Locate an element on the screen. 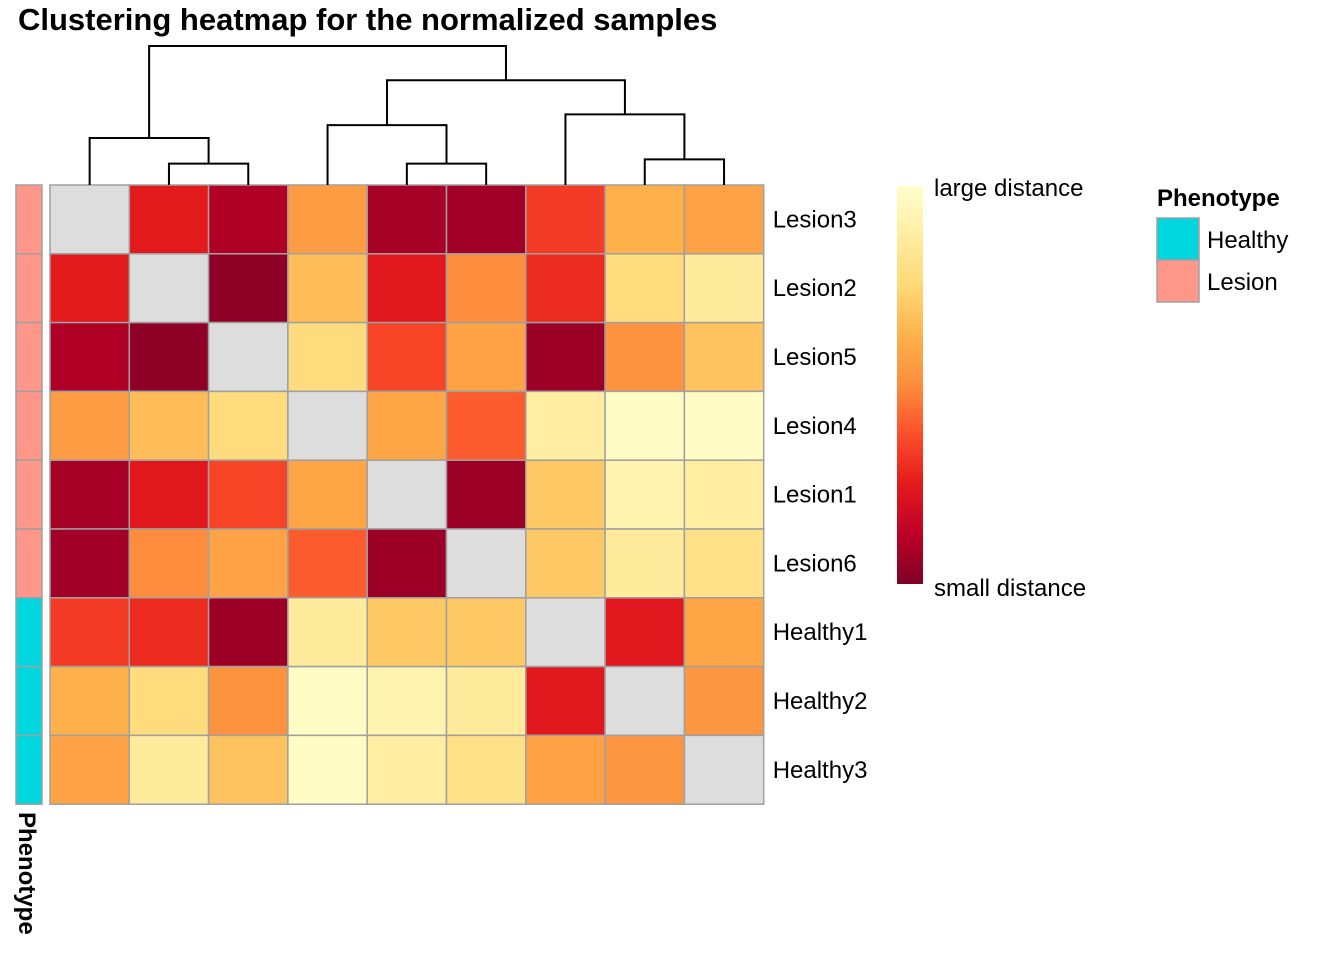 Image resolution: width=1344 pixels, height=960 pixels. heatmap-cell-Lesion4-Healthy2 is located at coordinates (645, 425).